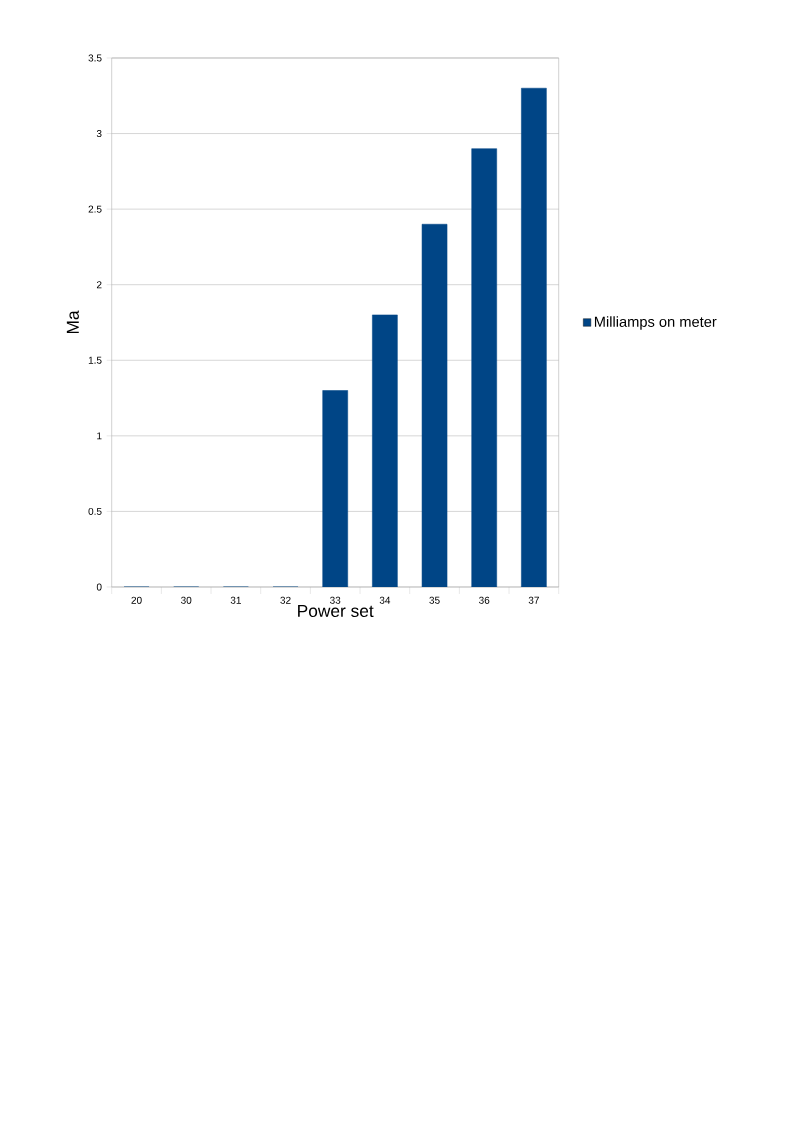 This screenshot has width=798, height=1123. What do you see at coordinates (656, 323) in the screenshot?
I see `legend-label: Milliamps on meter` at bounding box center [656, 323].